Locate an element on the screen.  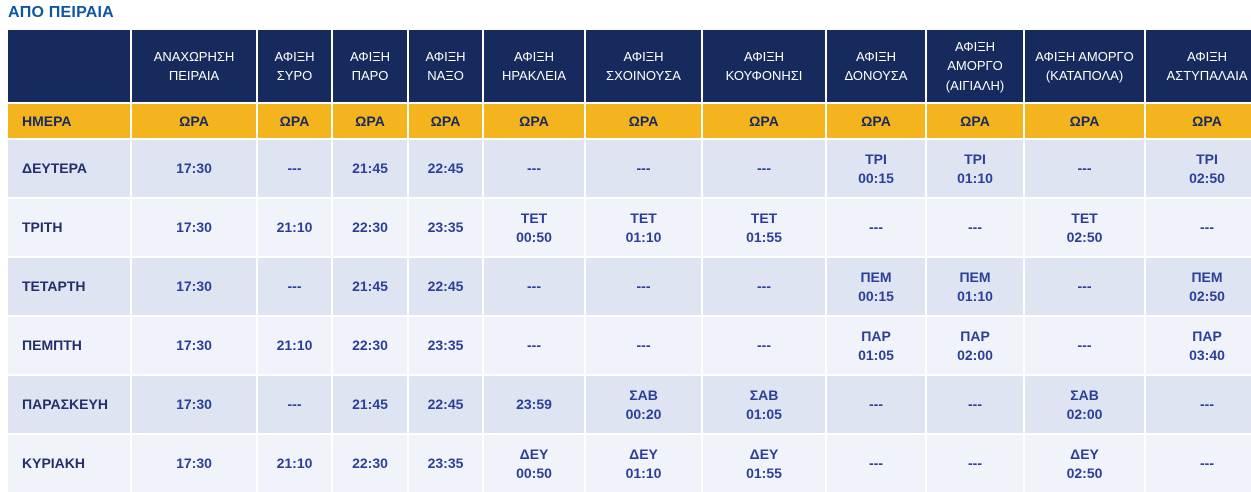
day-cell: ΚΥΡΙΑΚΗ is located at coordinates (69, 463).